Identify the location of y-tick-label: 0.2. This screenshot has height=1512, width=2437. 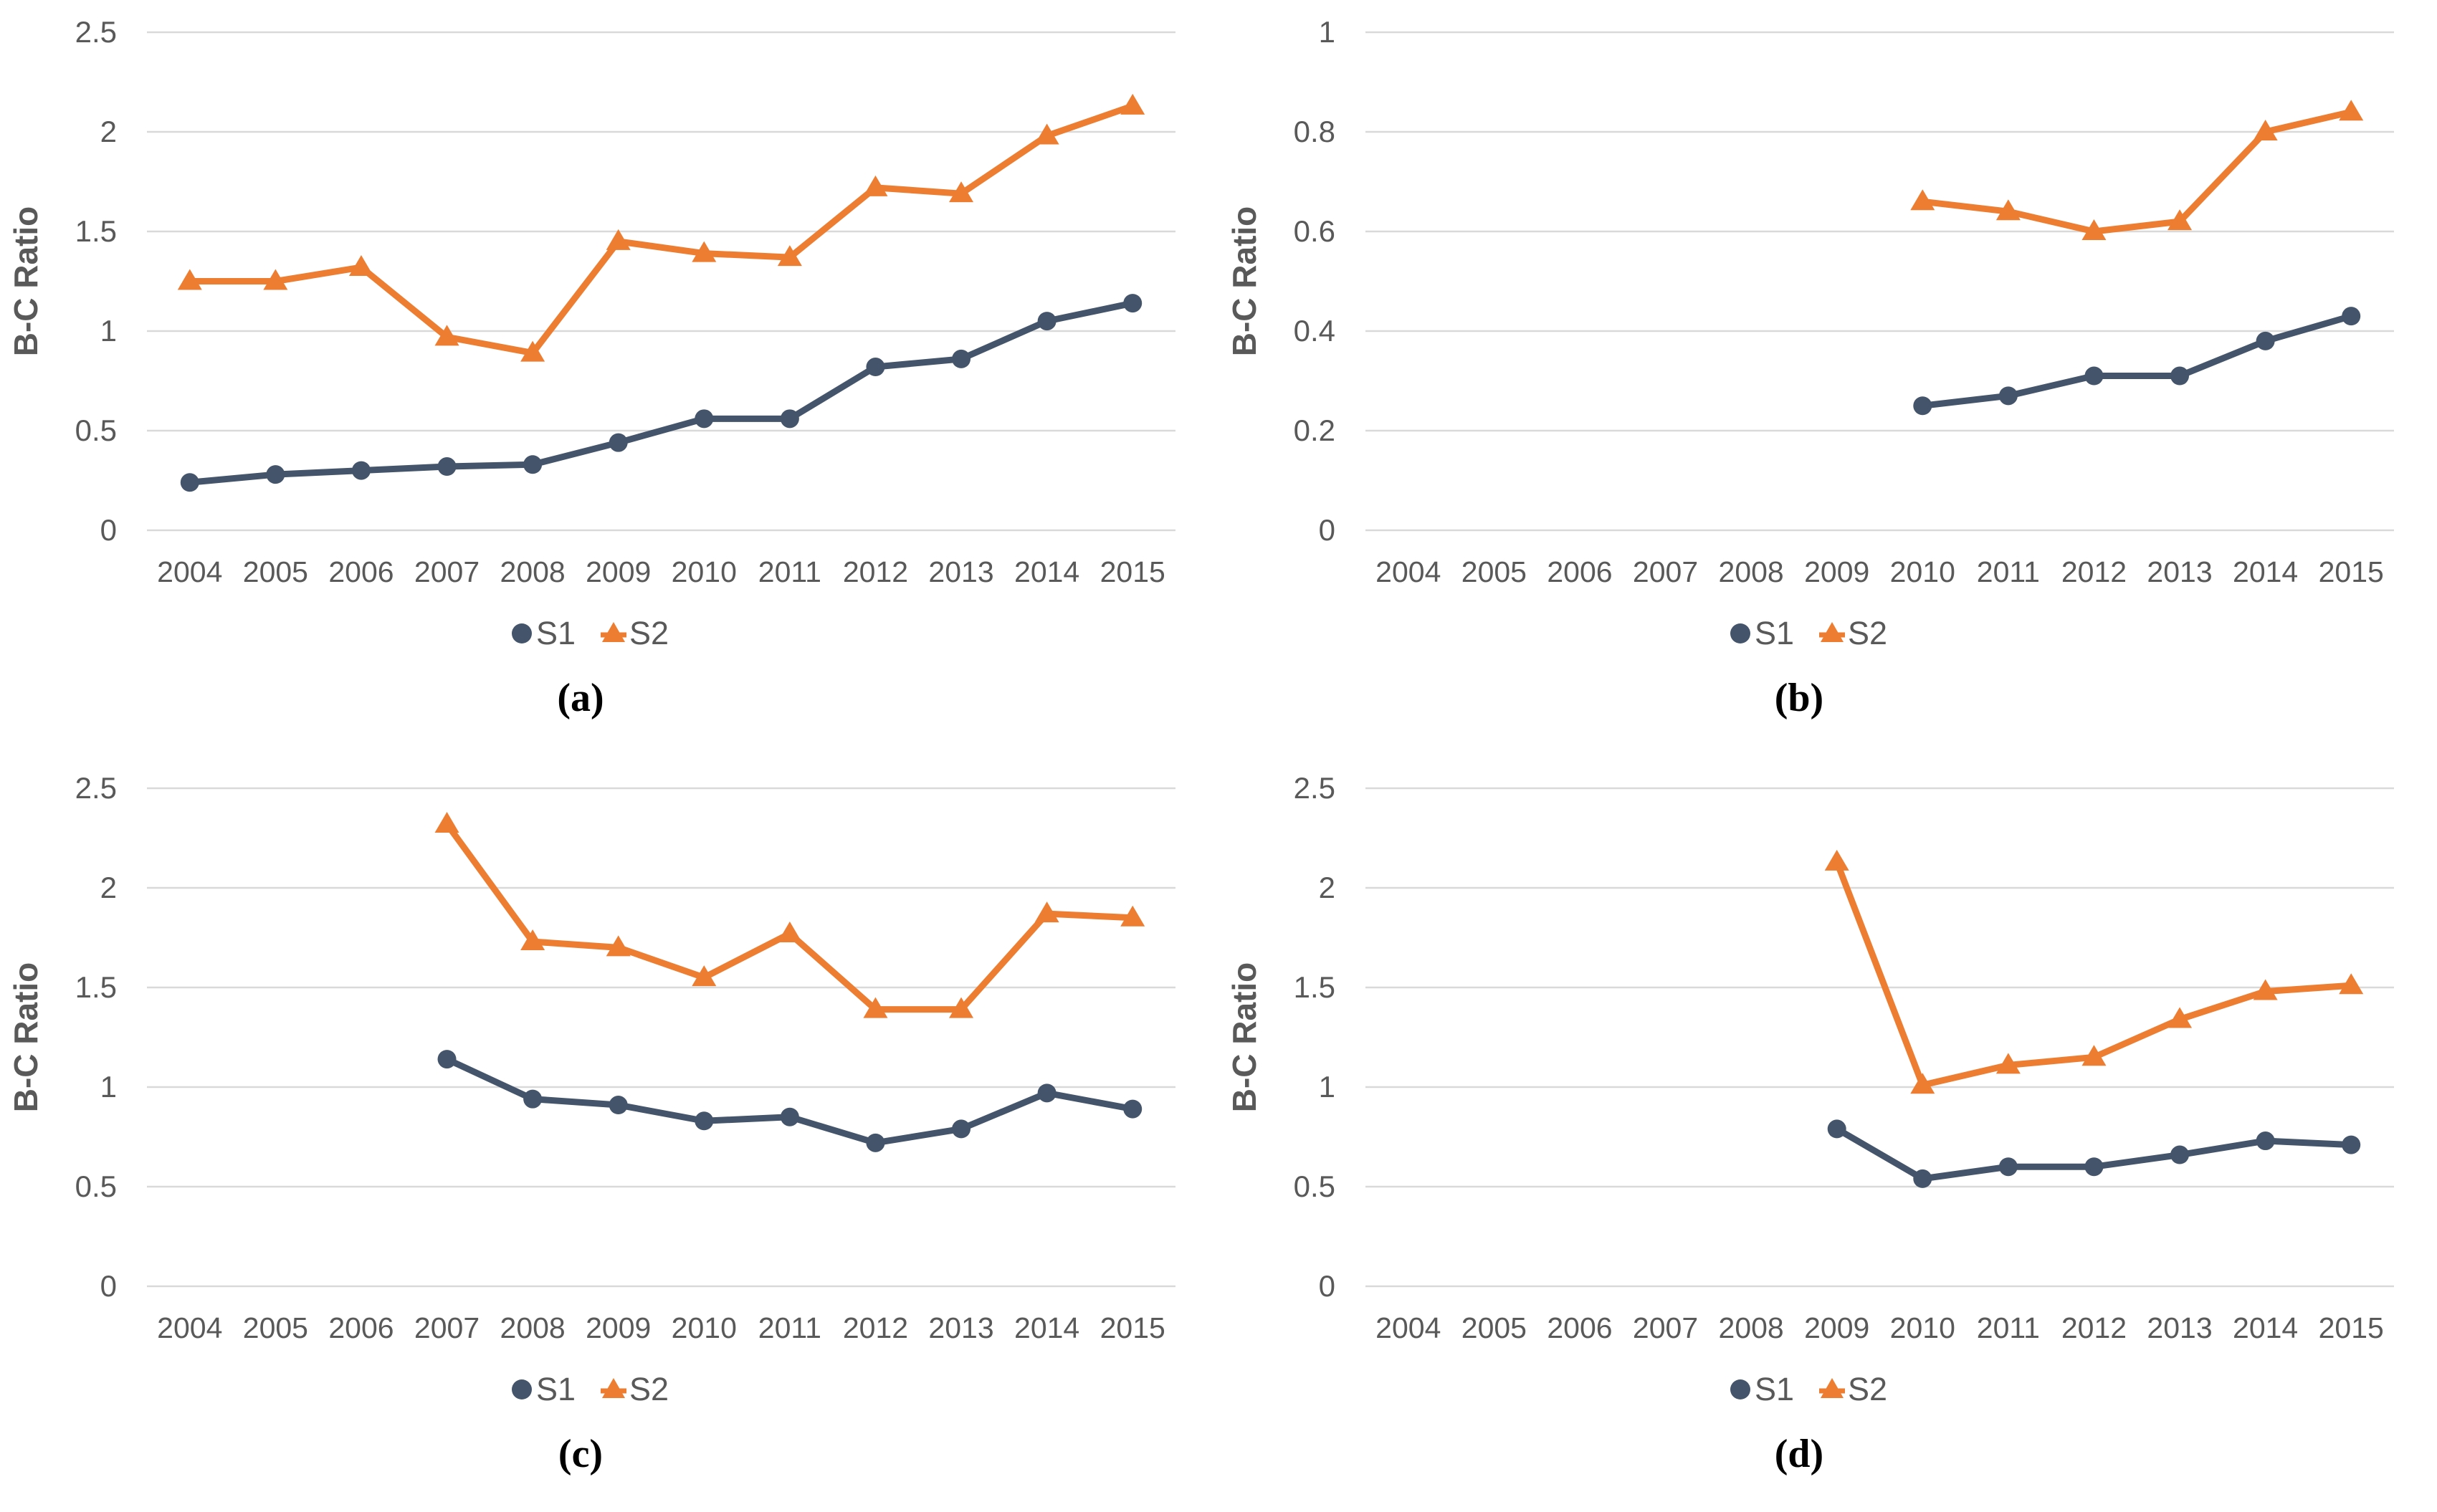
(1314, 430).